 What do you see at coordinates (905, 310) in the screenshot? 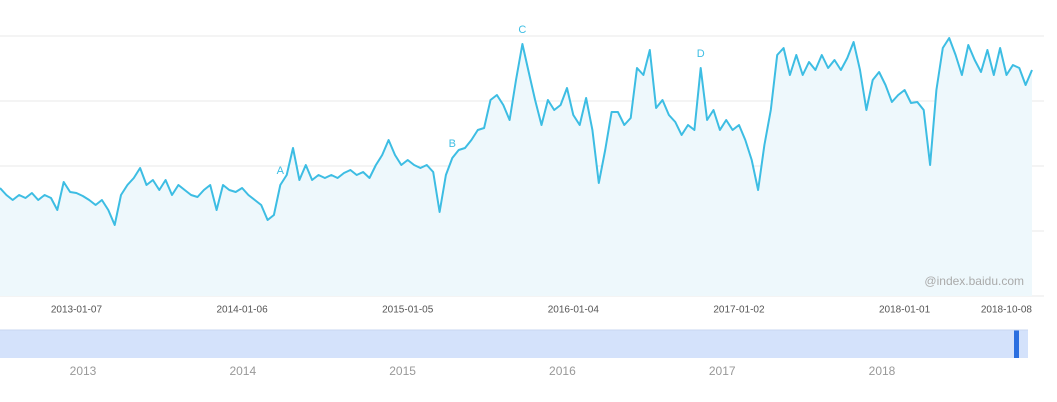
I see `x-tick-label: 2018-01-01` at bounding box center [905, 310].